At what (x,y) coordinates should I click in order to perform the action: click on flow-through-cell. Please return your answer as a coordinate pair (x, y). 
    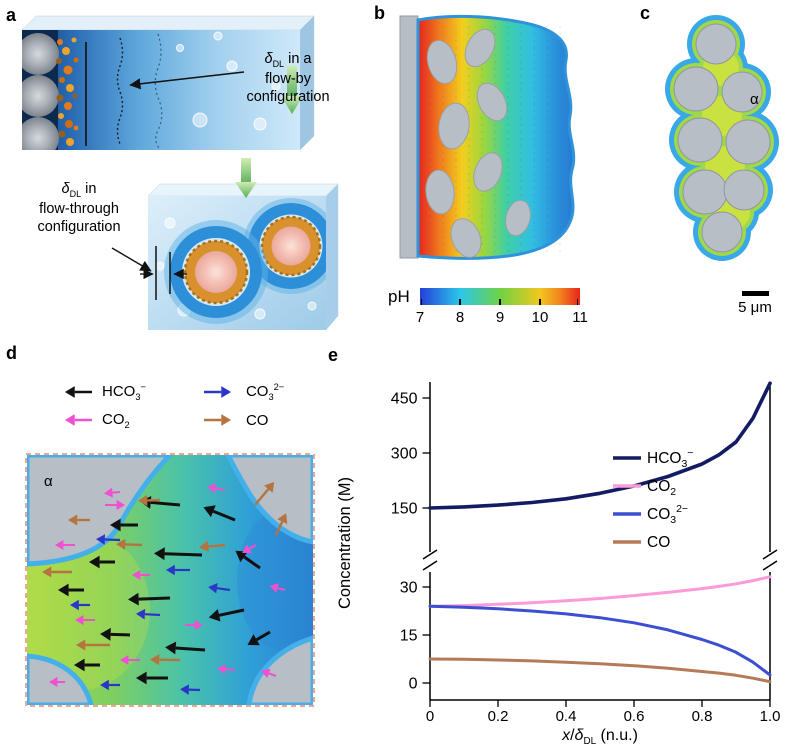
    Looking at the image, I should click on (225, 244).